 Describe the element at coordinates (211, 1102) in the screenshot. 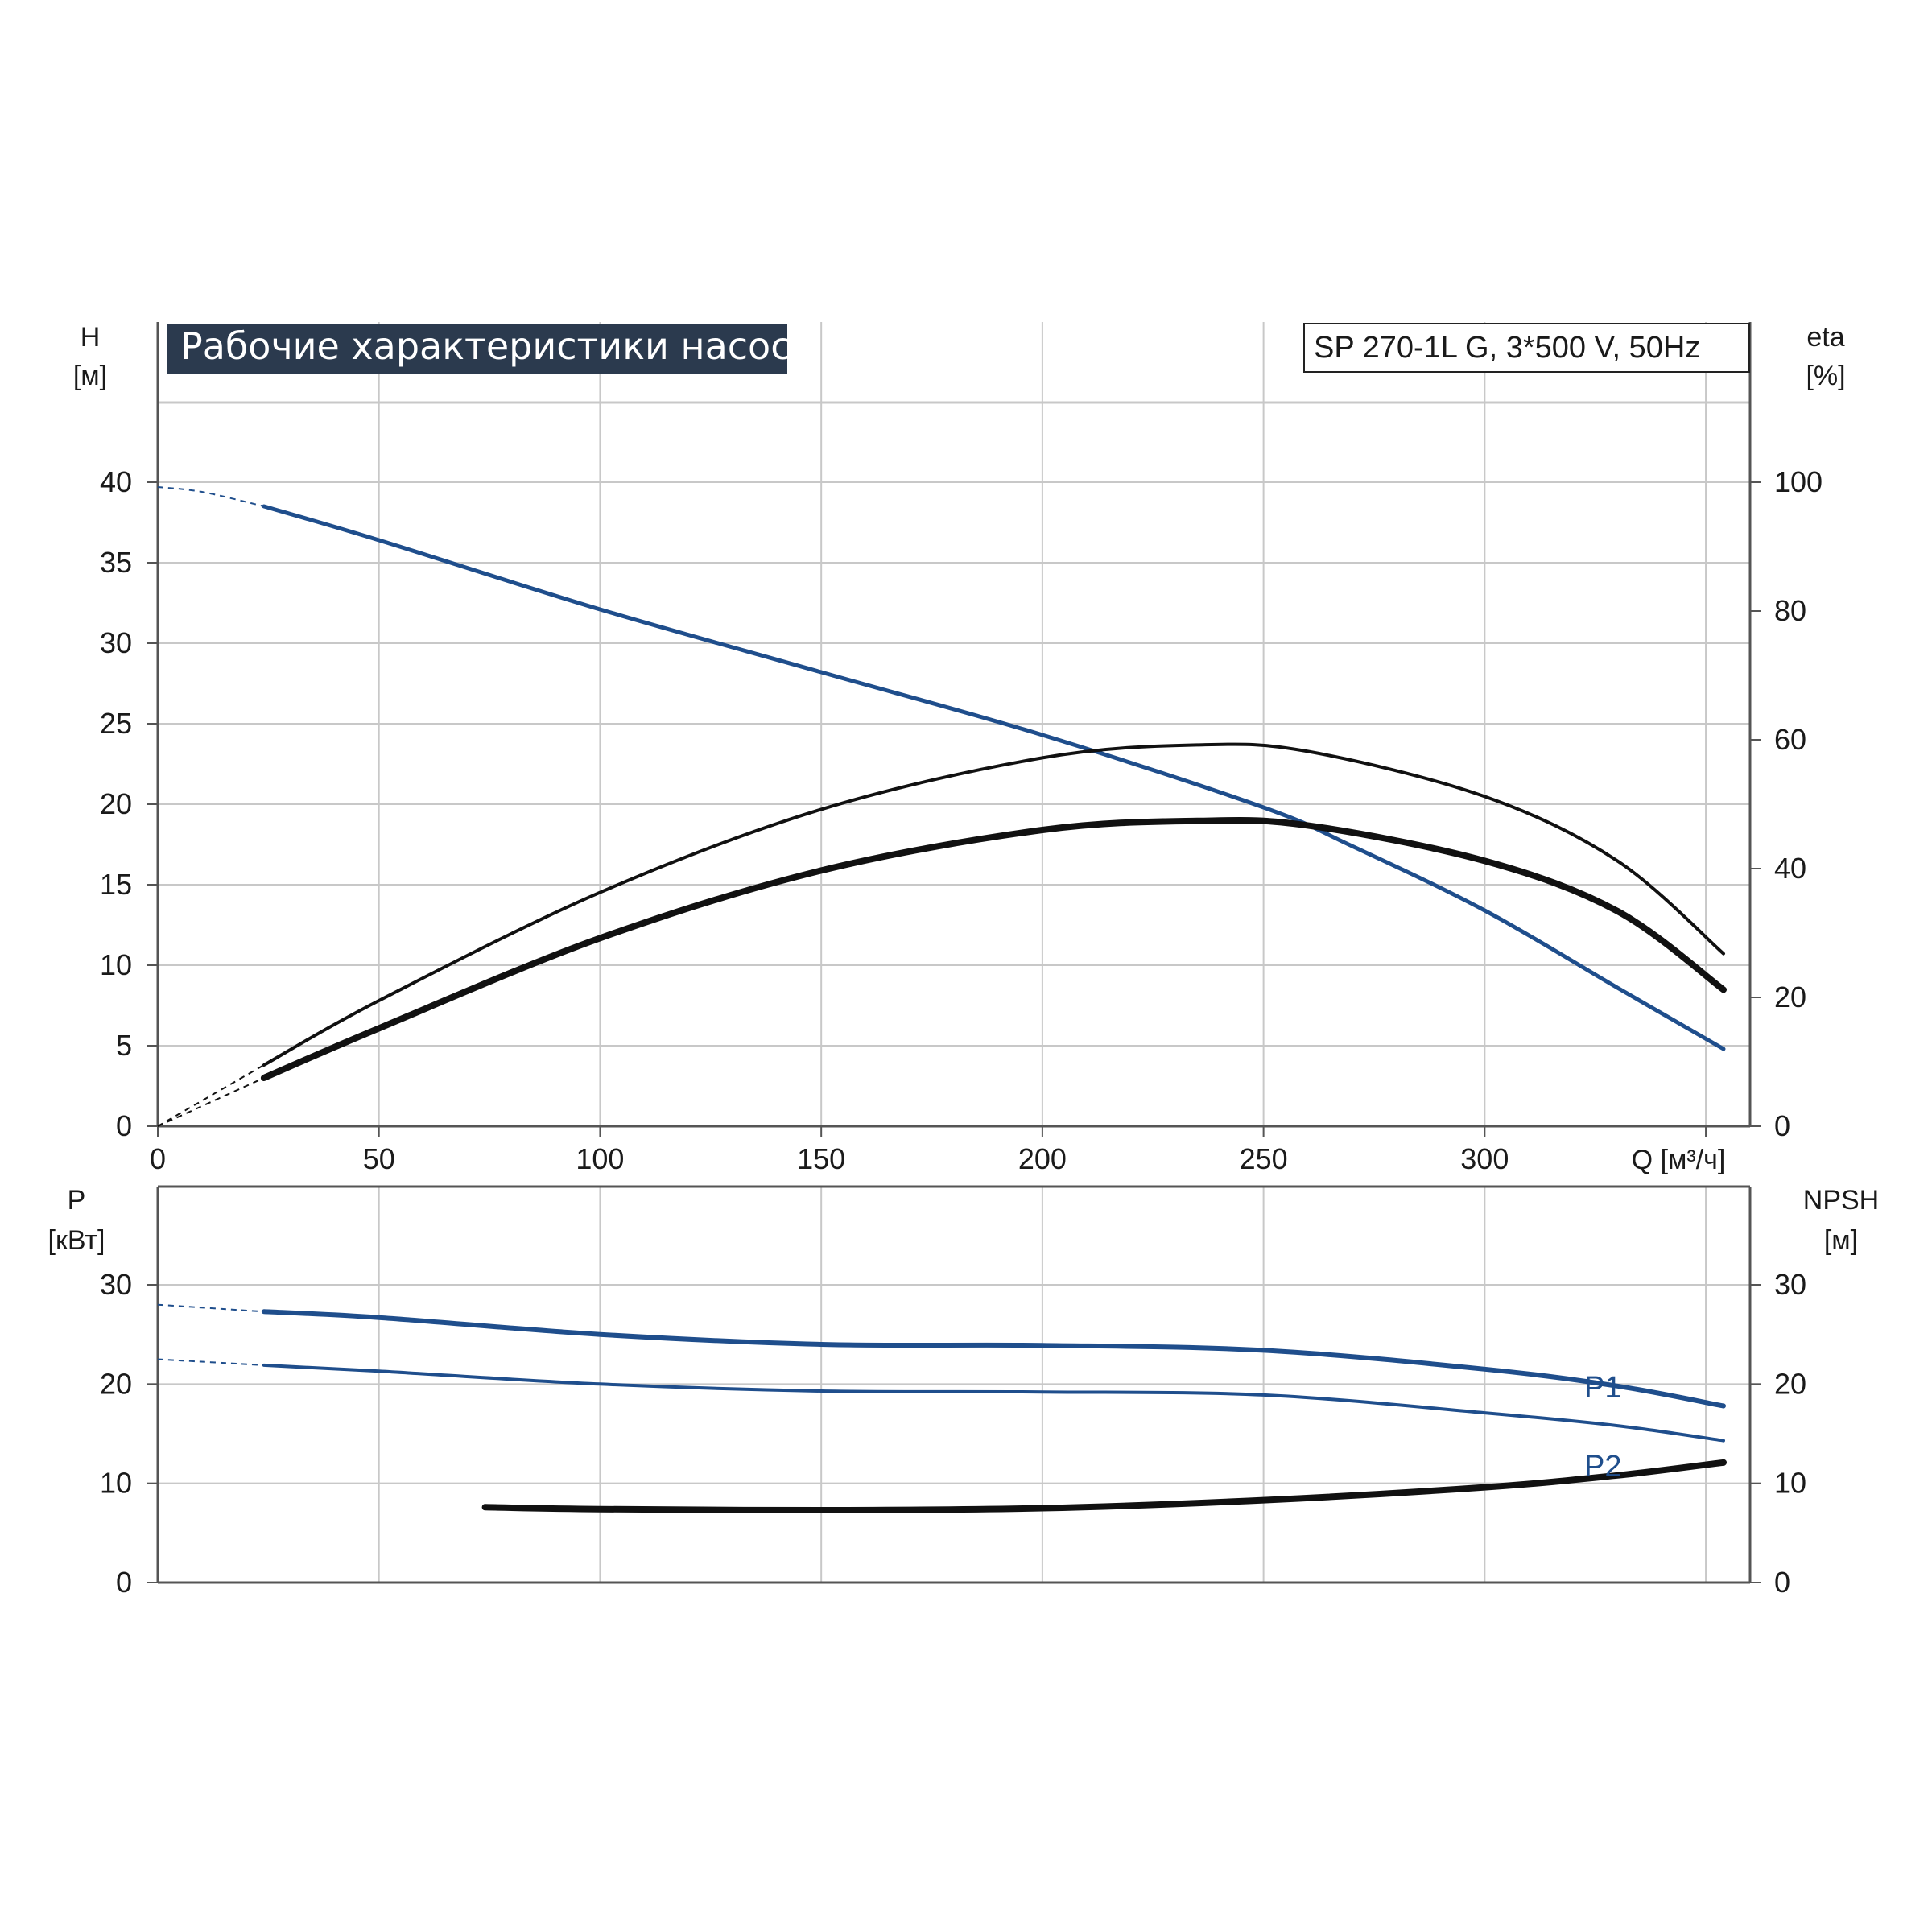

I see `eta-pump-curve-extrapolation` at that location.